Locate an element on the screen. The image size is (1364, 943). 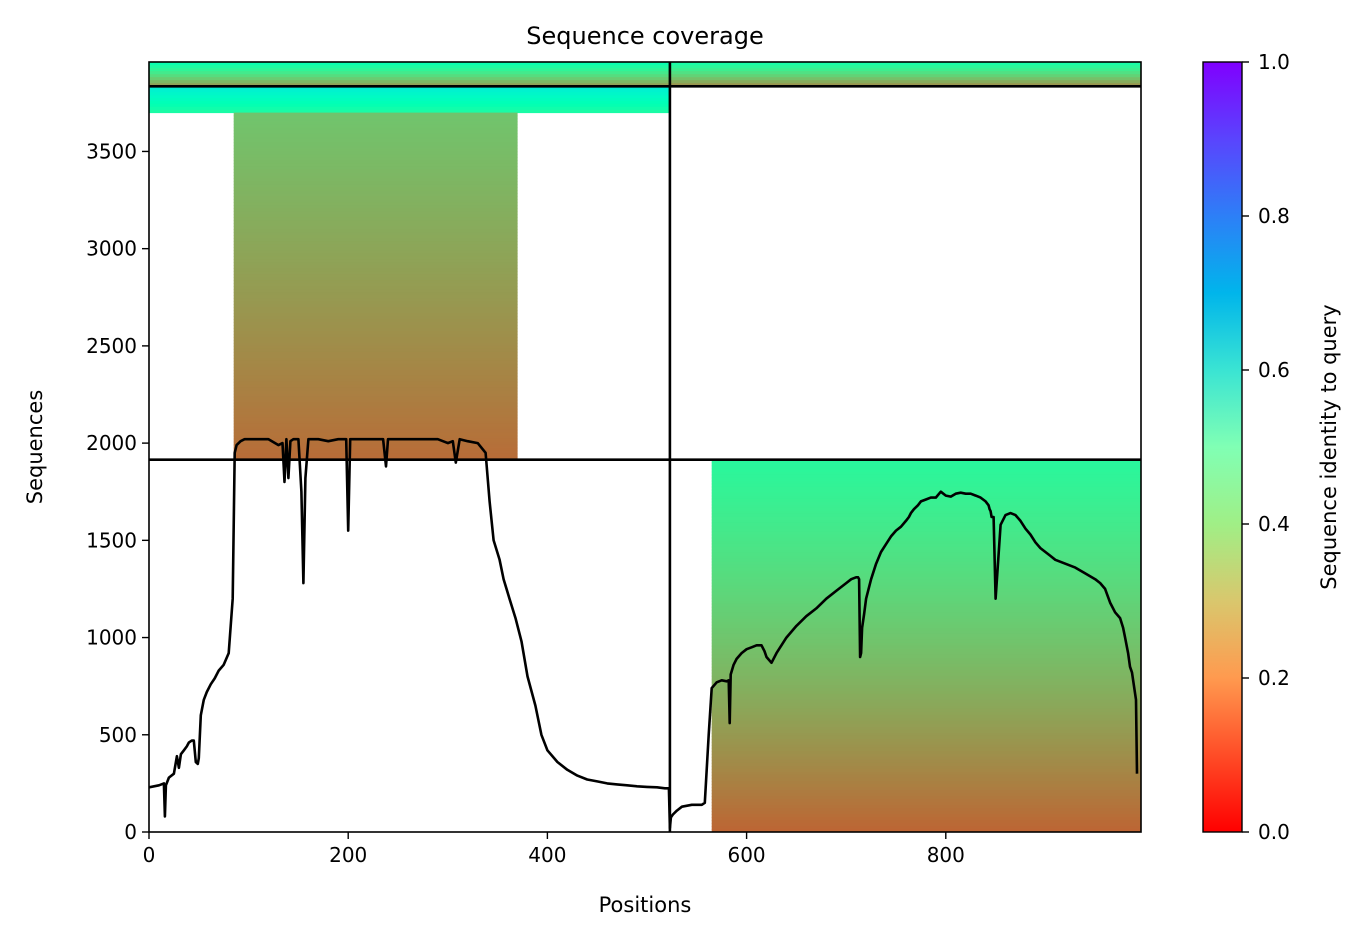
y-tick-label: 2000 is located at coordinates (111, 443).